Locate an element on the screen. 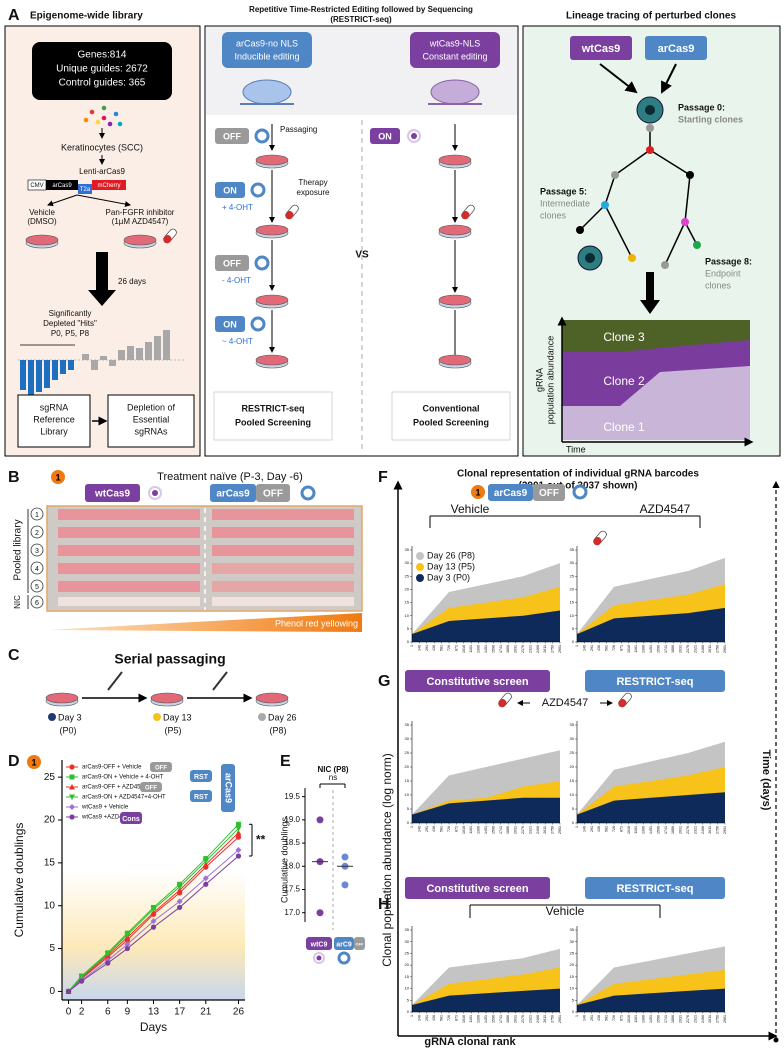 The height and width of the screenshot is (1055, 784). y-tick-label: 18.0 is located at coordinates (292, 865).